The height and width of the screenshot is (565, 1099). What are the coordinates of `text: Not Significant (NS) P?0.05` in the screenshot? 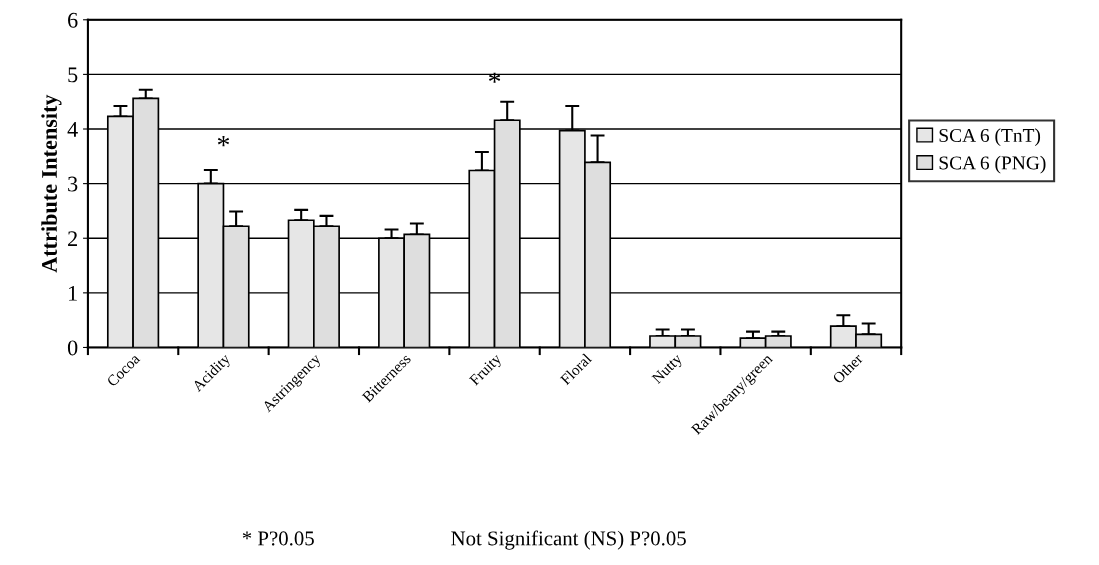 It's located at (568, 540).